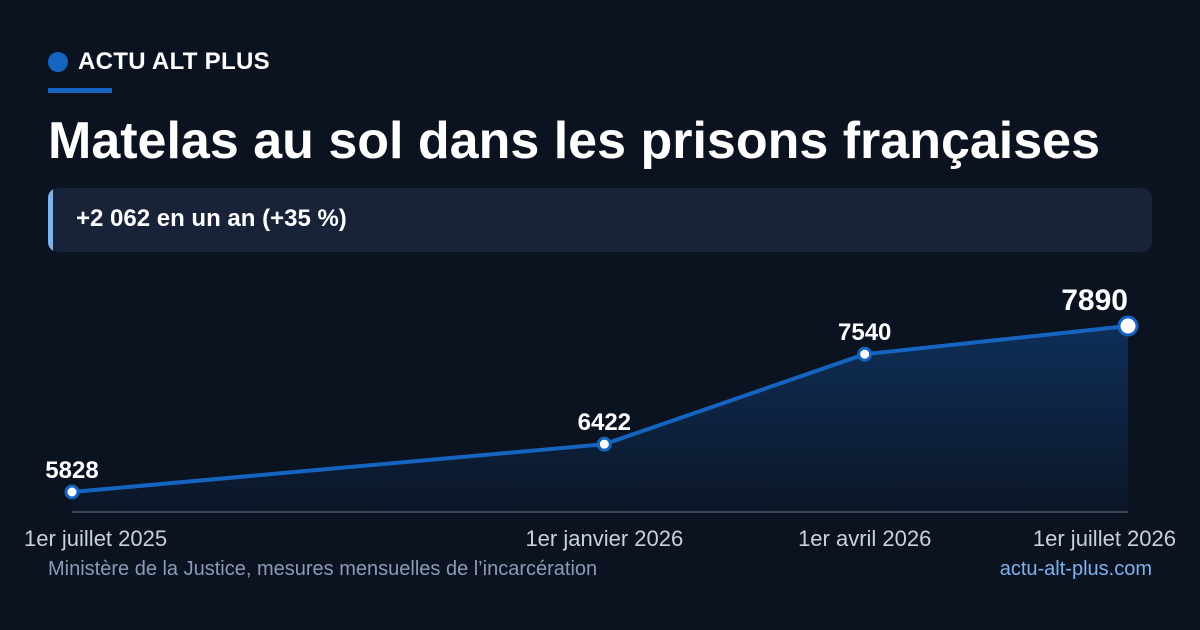 The height and width of the screenshot is (630, 1200). What do you see at coordinates (864, 538) in the screenshot?
I see `x-tick-label-3: 1er avril 2026` at bounding box center [864, 538].